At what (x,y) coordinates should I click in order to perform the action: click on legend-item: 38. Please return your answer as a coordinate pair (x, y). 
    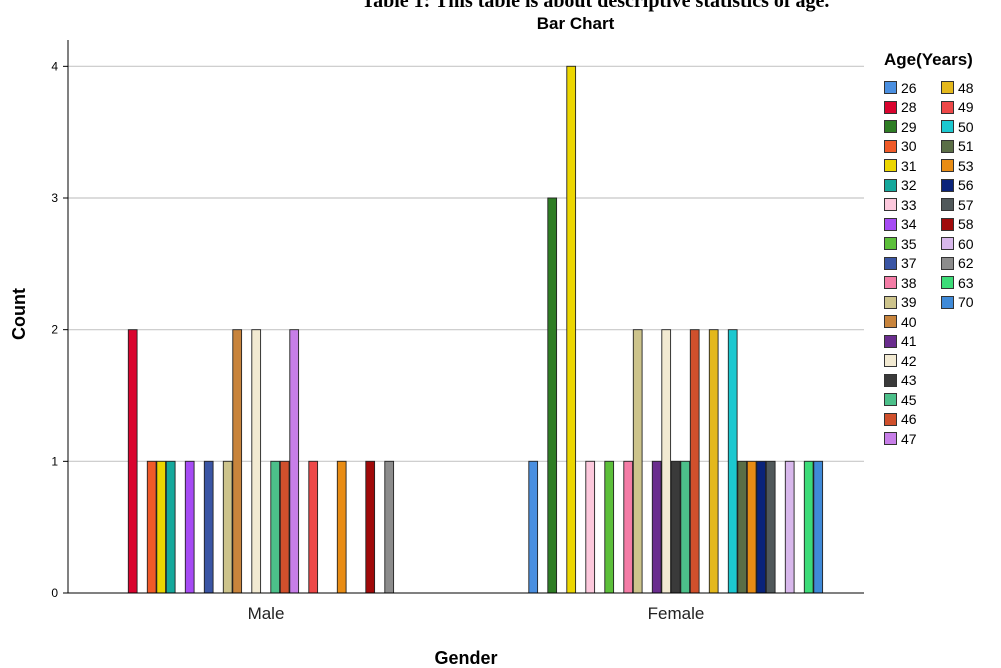
    Looking at the image, I should click on (912, 283).